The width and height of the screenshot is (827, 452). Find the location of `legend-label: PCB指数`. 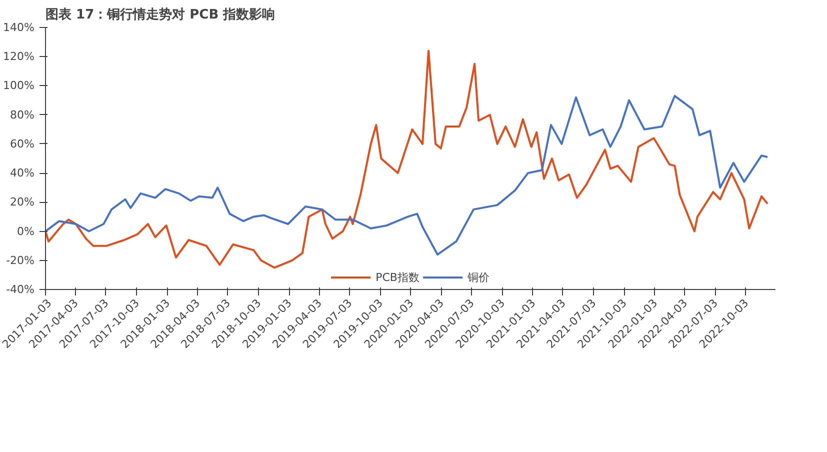

legend-label: PCB指数 is located at coordinates (398, 277).